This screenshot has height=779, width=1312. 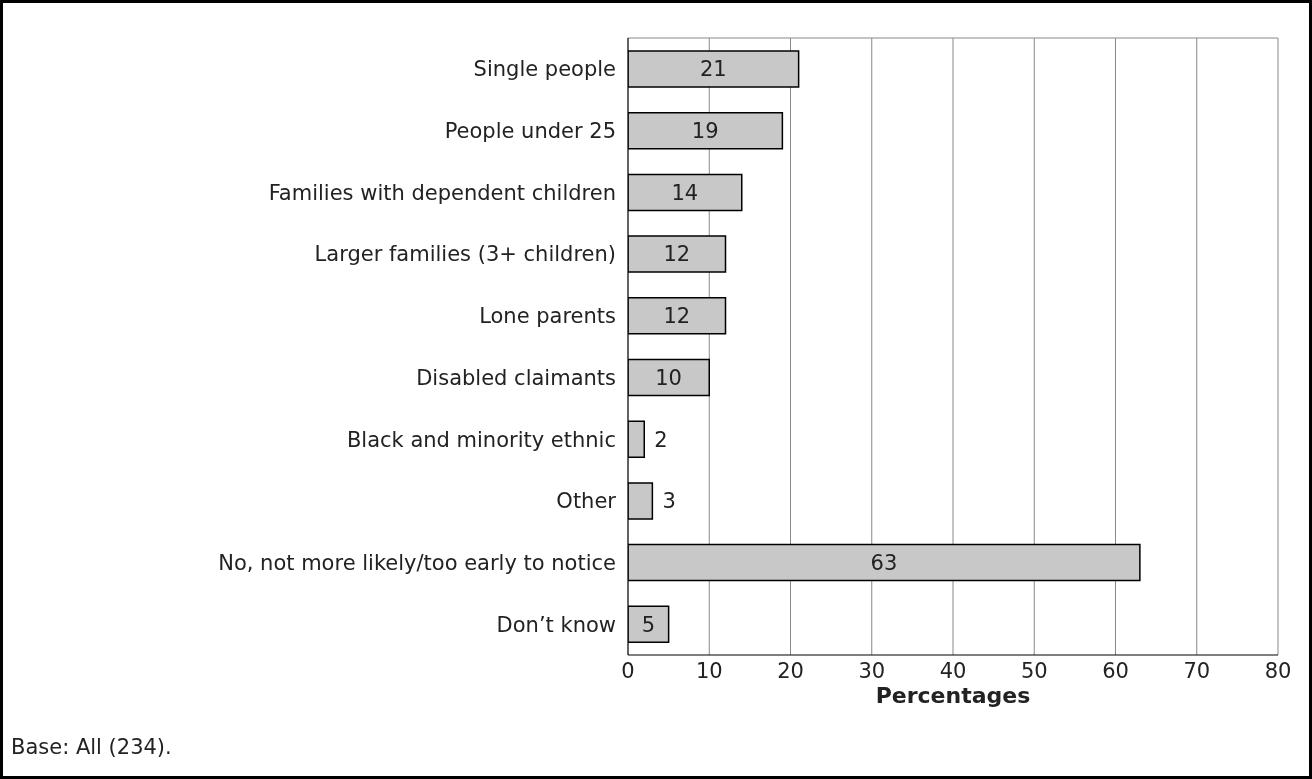 I want to click on x-tick-label: 60, so click(x=1115, y=670).